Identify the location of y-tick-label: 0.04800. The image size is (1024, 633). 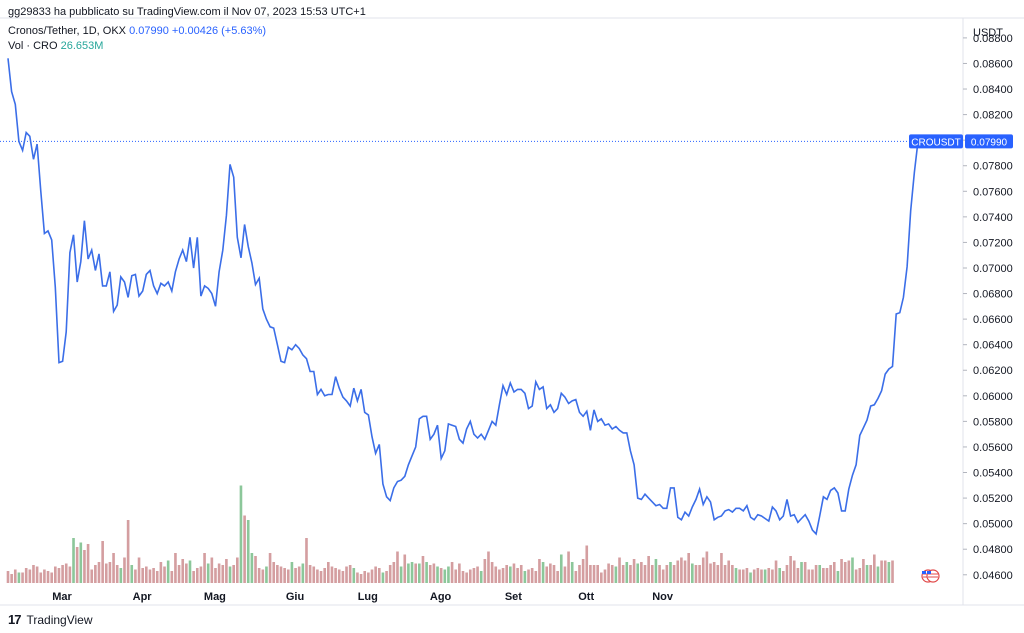
(993, 550).